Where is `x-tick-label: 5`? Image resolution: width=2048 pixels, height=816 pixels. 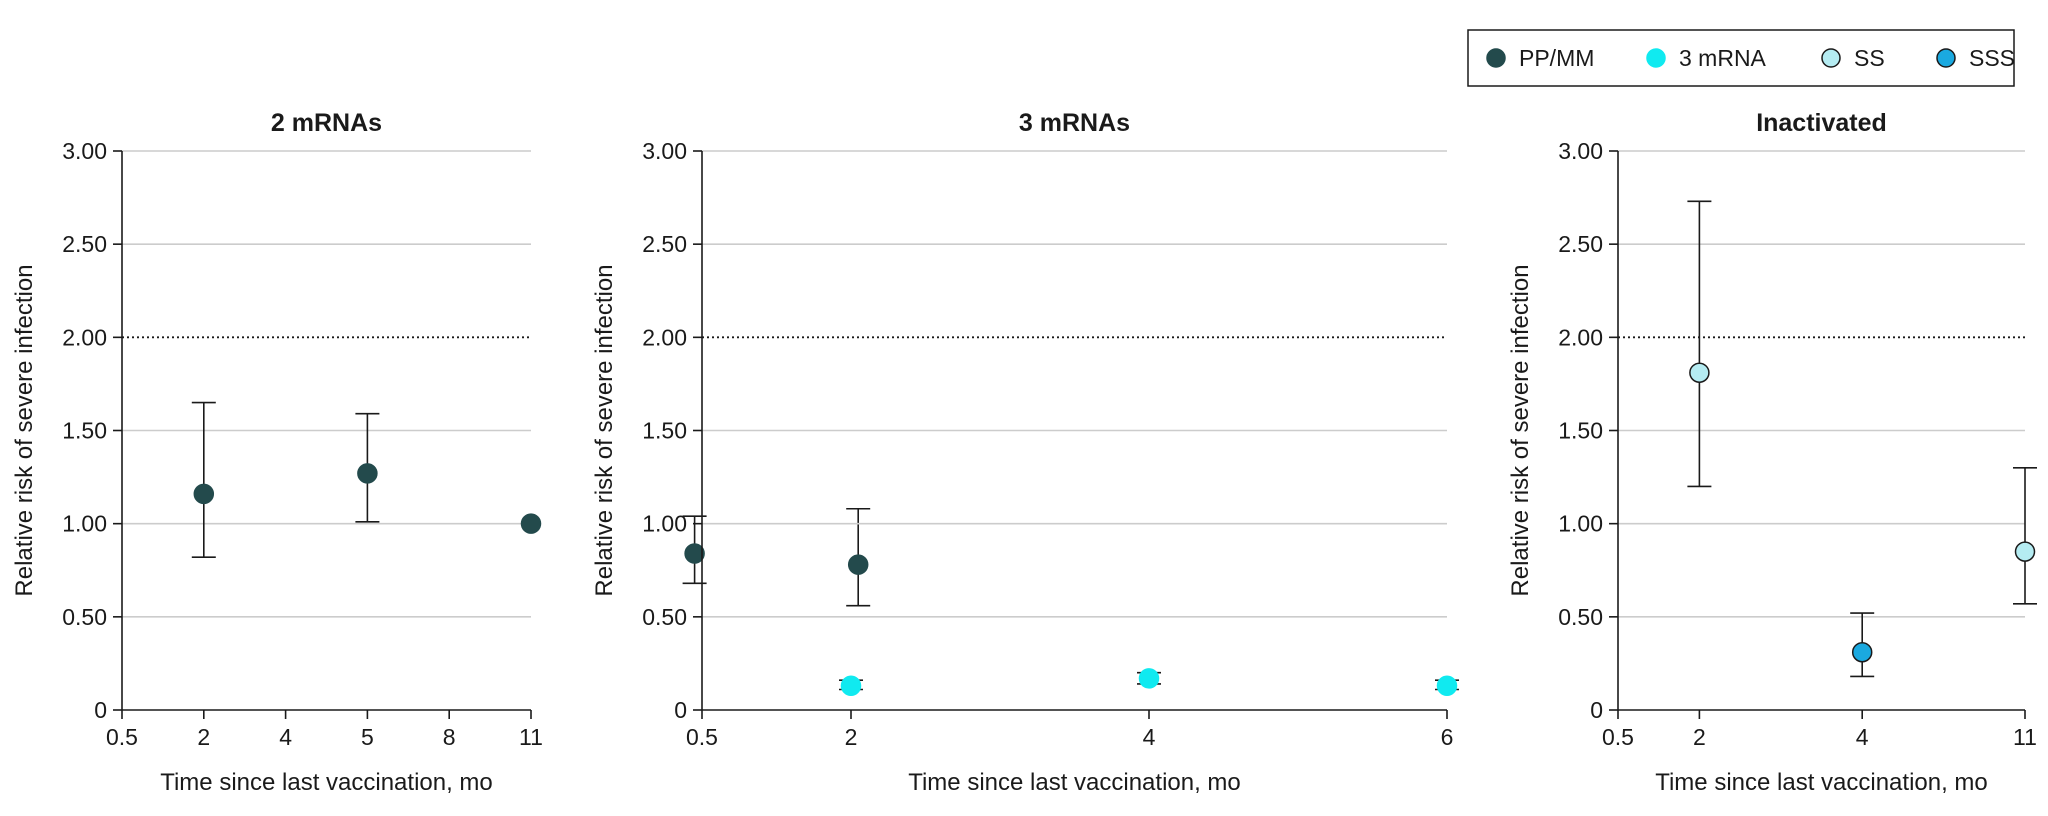
x-tick-label: 5 is located at coordinates (367, 737).